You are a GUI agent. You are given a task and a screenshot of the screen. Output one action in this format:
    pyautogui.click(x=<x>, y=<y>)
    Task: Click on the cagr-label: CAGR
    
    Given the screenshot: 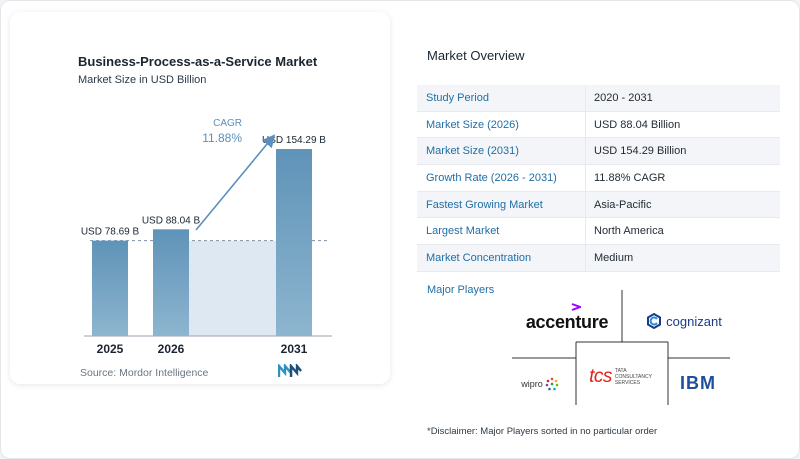 What is the action you would take?
    pyautogui.click(x=227, y=123)
    